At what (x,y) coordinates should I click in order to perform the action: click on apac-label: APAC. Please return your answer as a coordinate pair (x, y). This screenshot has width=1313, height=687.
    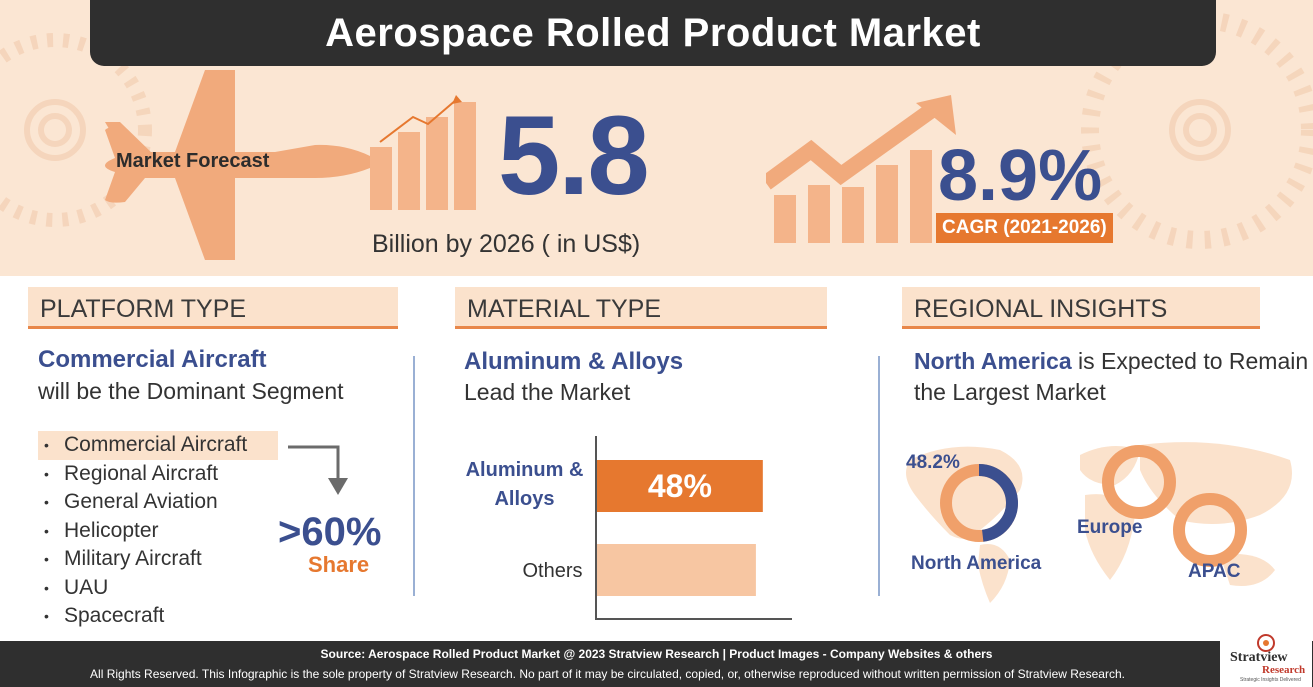
    Looking at the image, I should click on (1214, 571).